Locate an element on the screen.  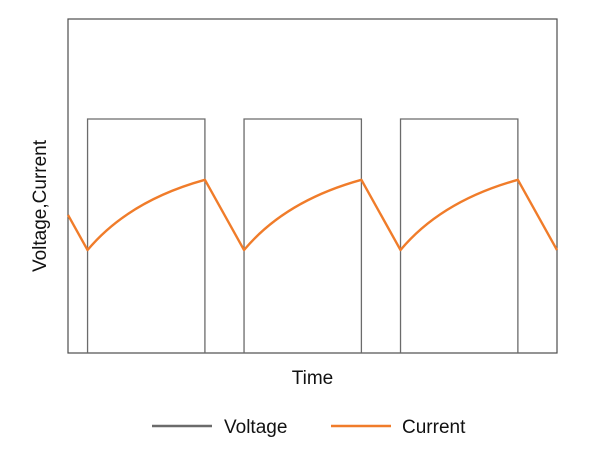
legend-label-voltage: Voltage is located at coordinates (255, 427).